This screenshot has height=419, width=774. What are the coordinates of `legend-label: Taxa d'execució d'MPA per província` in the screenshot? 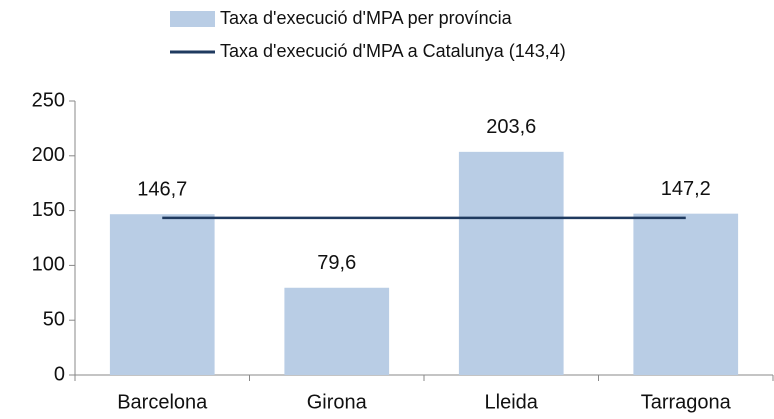 It's located at (366, 18).